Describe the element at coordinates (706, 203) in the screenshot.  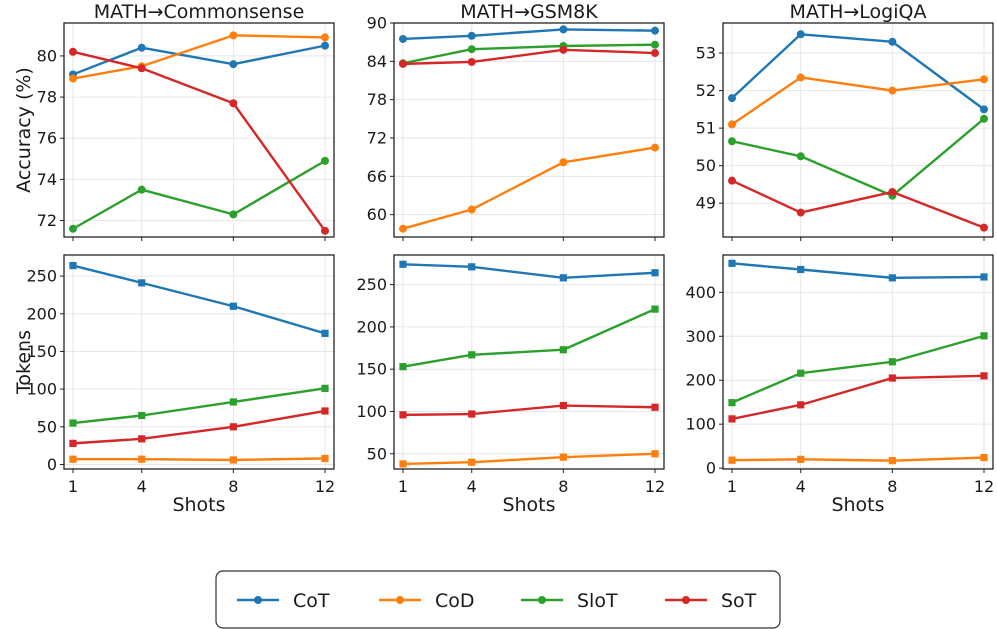
I see `y-tick-label: 49` at that location.